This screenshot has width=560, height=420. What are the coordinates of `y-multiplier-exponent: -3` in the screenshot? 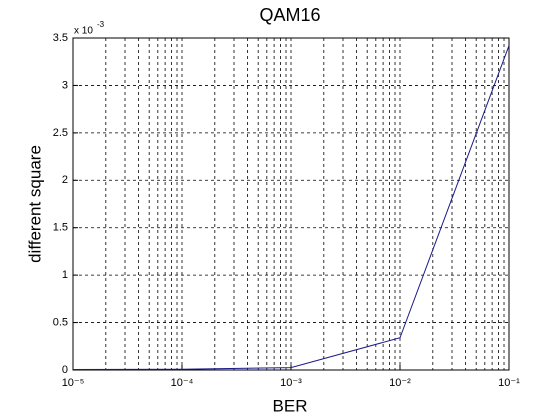 It's located at (101, 24).